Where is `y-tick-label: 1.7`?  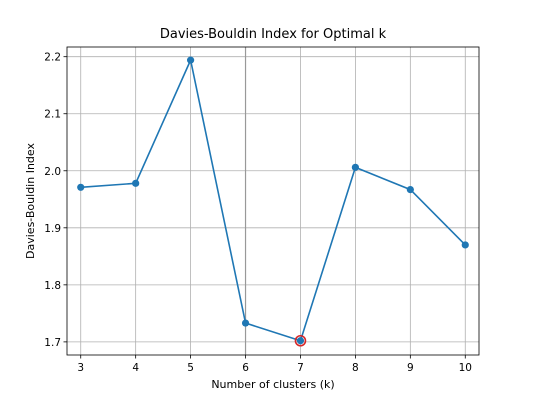 y-tick-label: 1.7 is located at coordinates (52, 343).